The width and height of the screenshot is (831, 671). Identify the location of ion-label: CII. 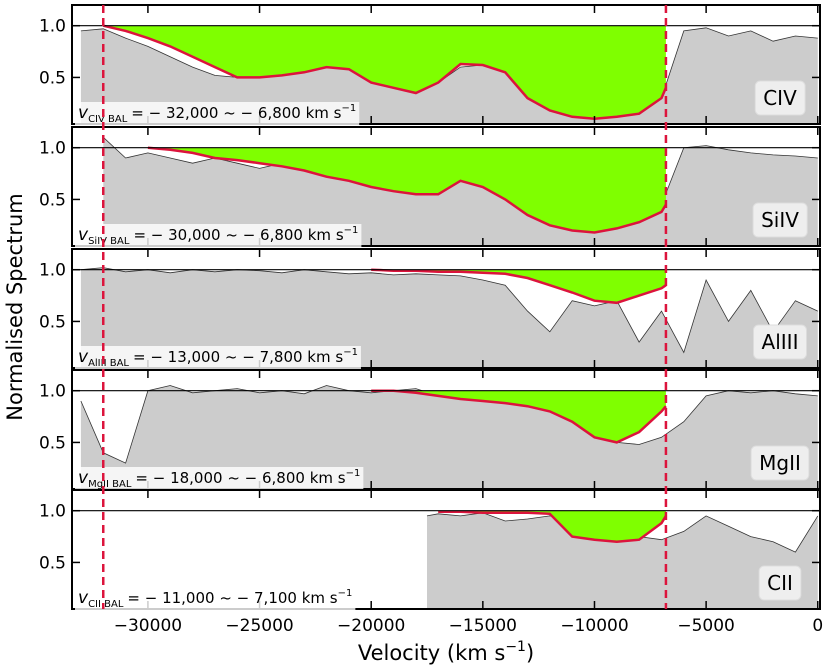
(780, 583).